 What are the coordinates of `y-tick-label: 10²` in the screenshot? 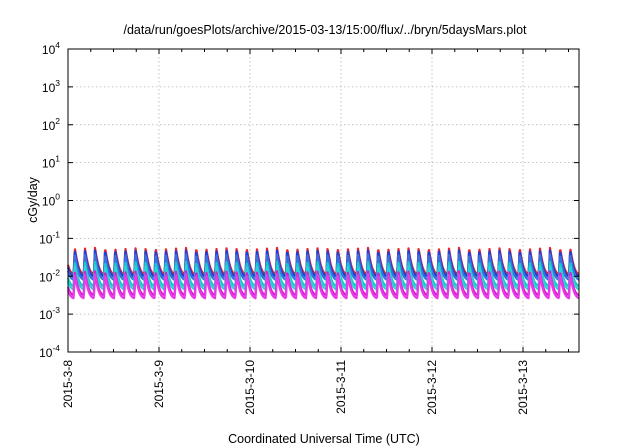 It's located at (51, 124).